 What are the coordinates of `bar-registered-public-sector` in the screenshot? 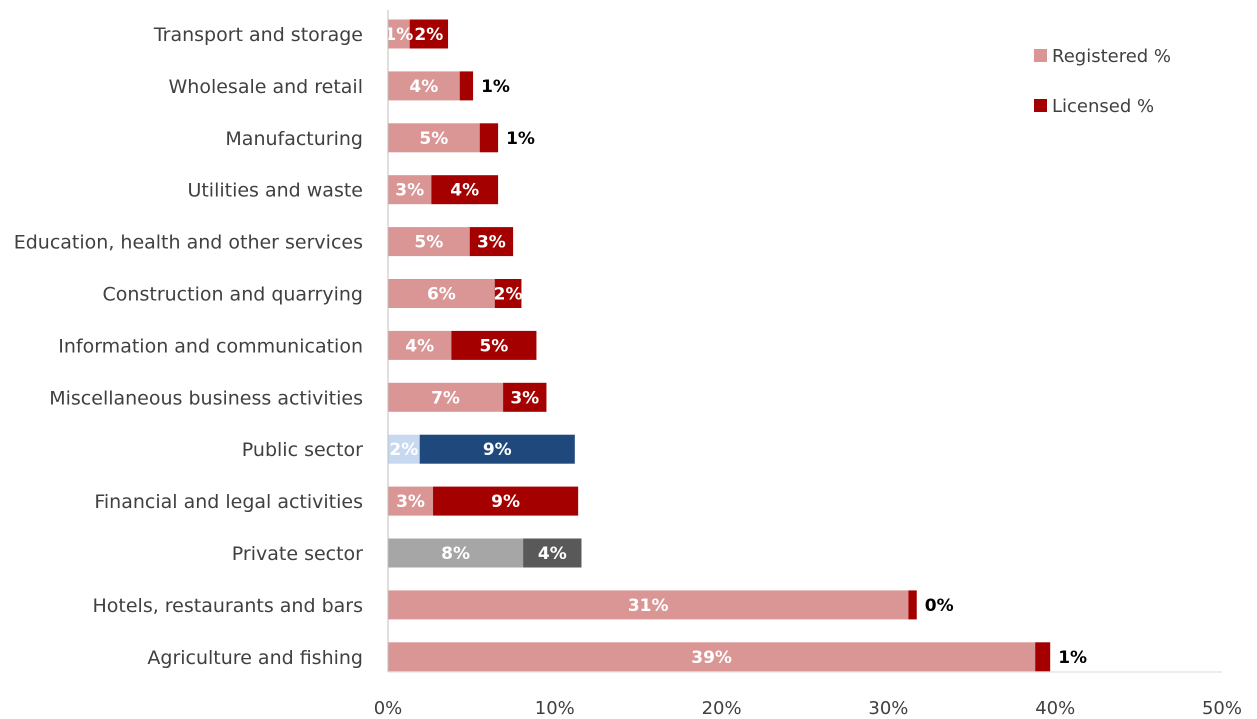 It's located at (404, 449).